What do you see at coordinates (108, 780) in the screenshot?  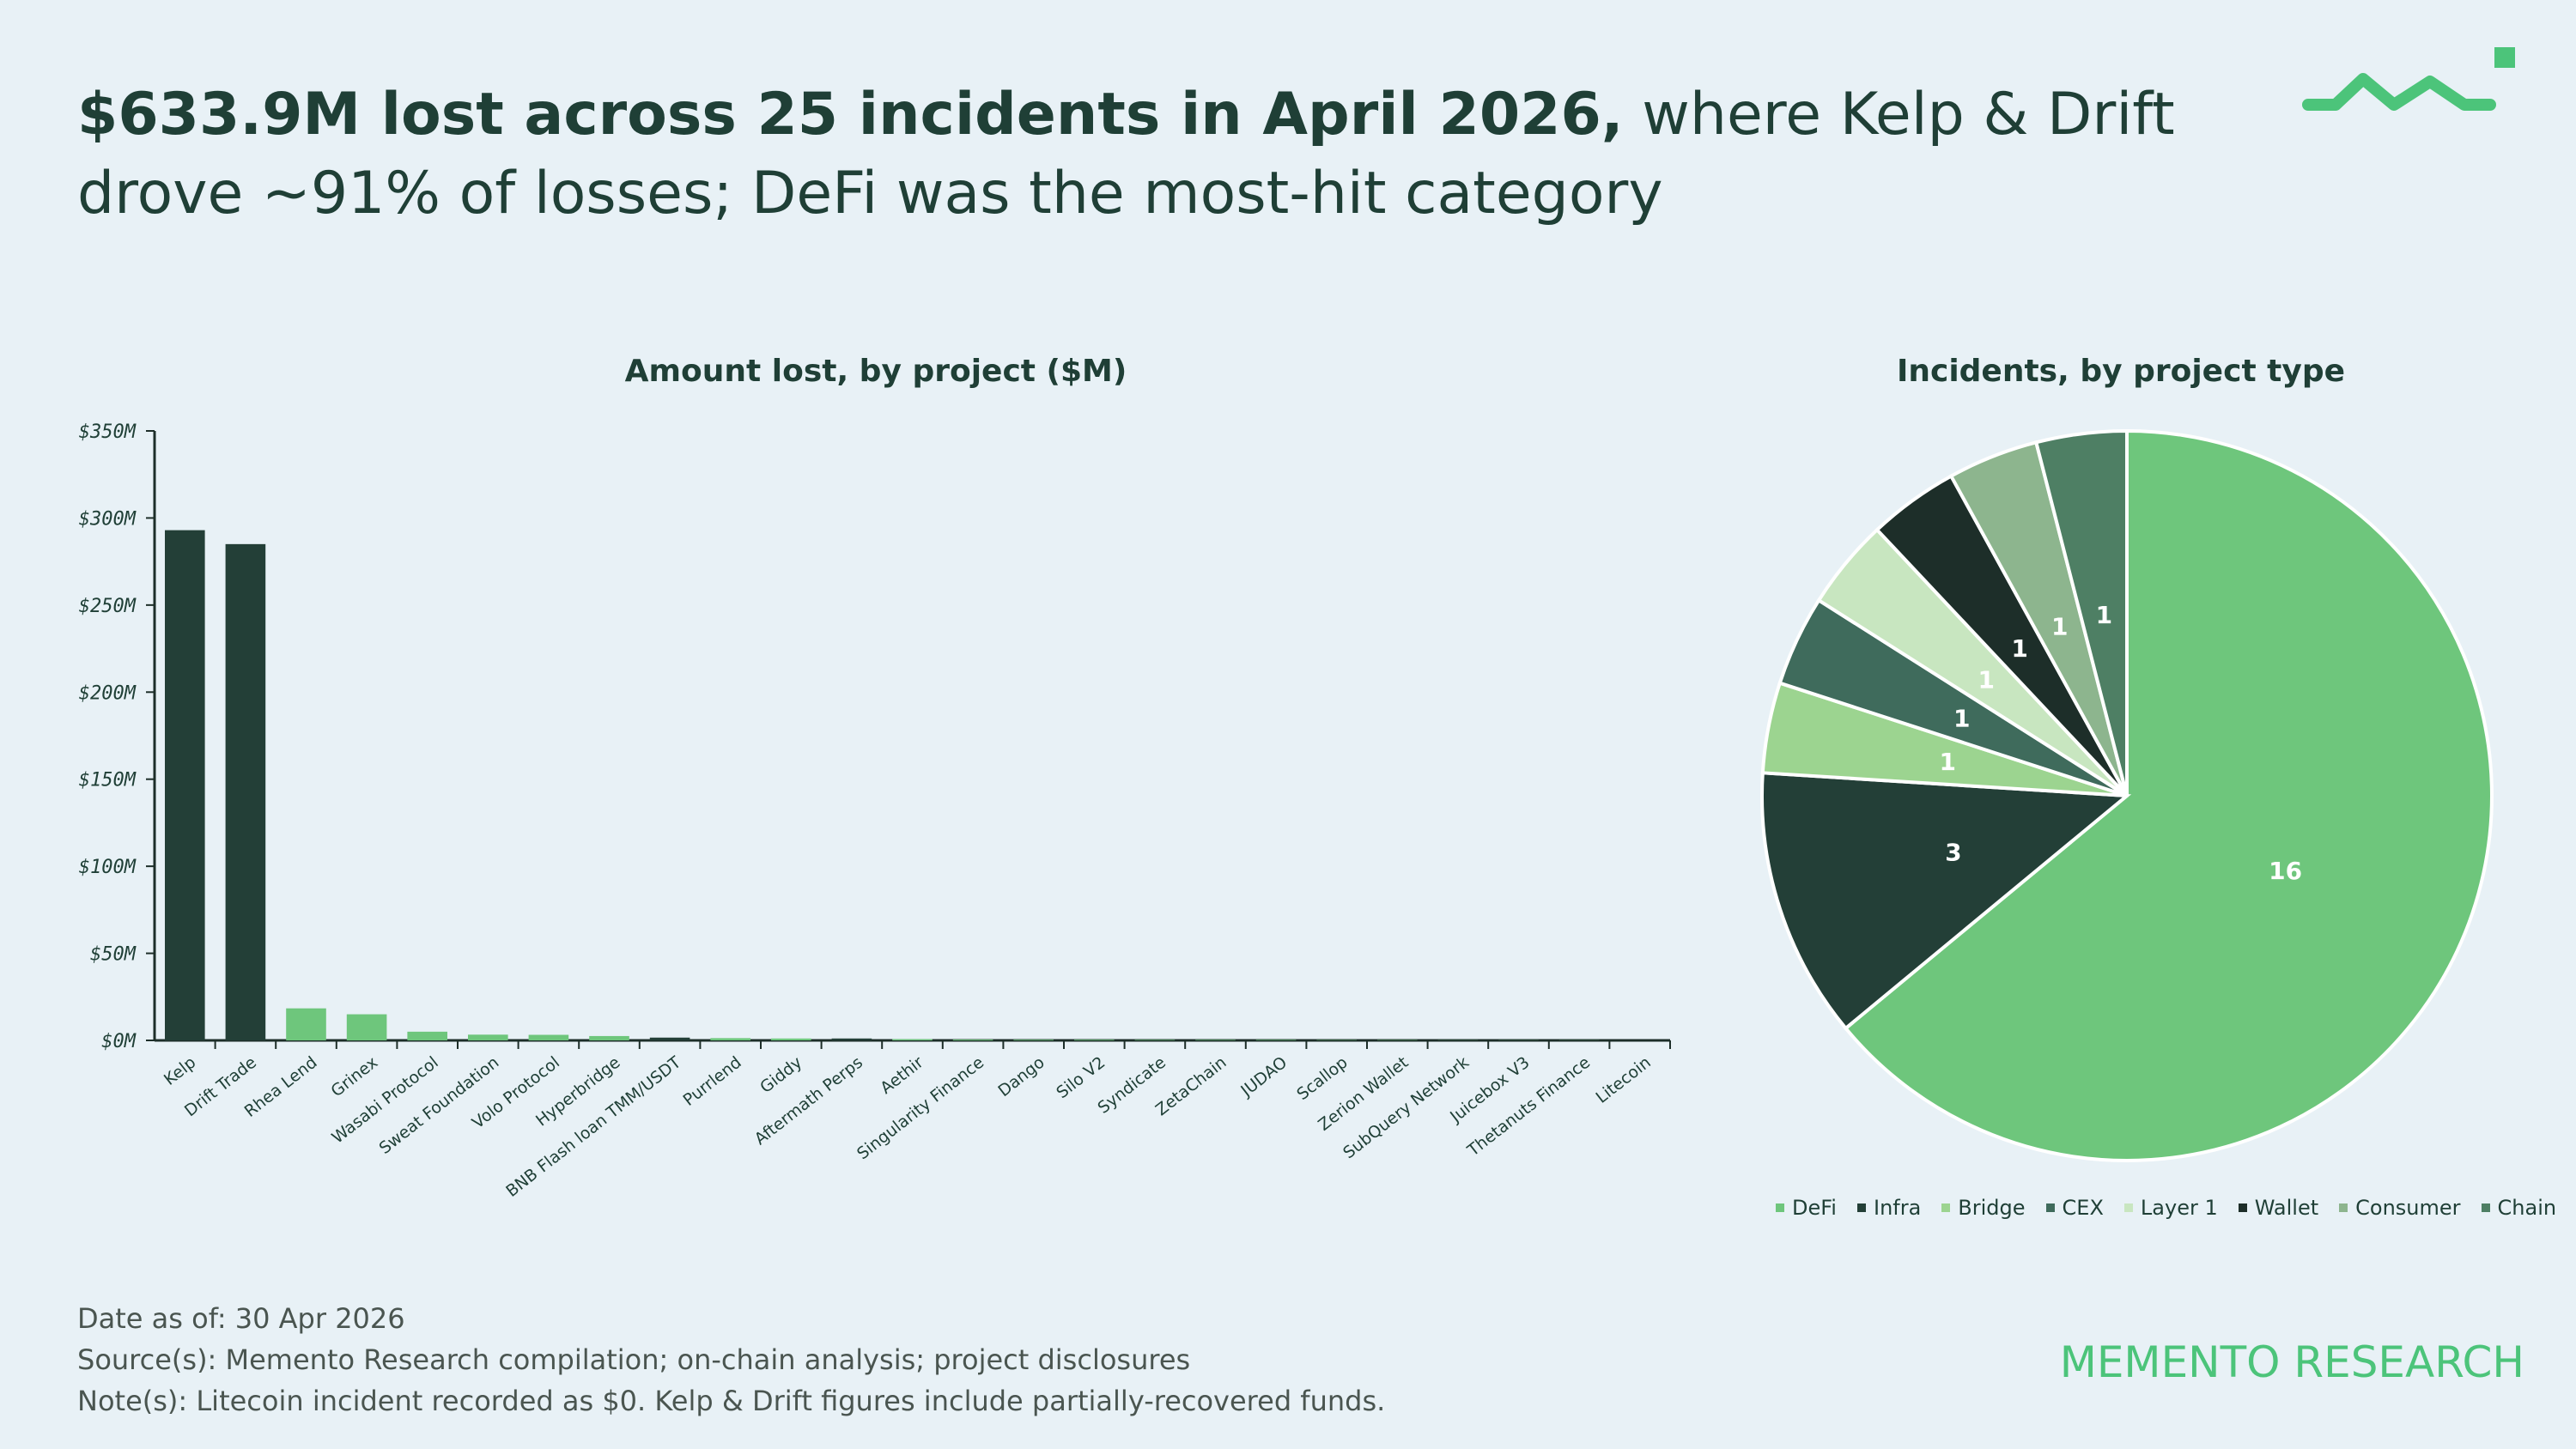 I see `y-tick-label: $150M` at bounding box center [108, 780].